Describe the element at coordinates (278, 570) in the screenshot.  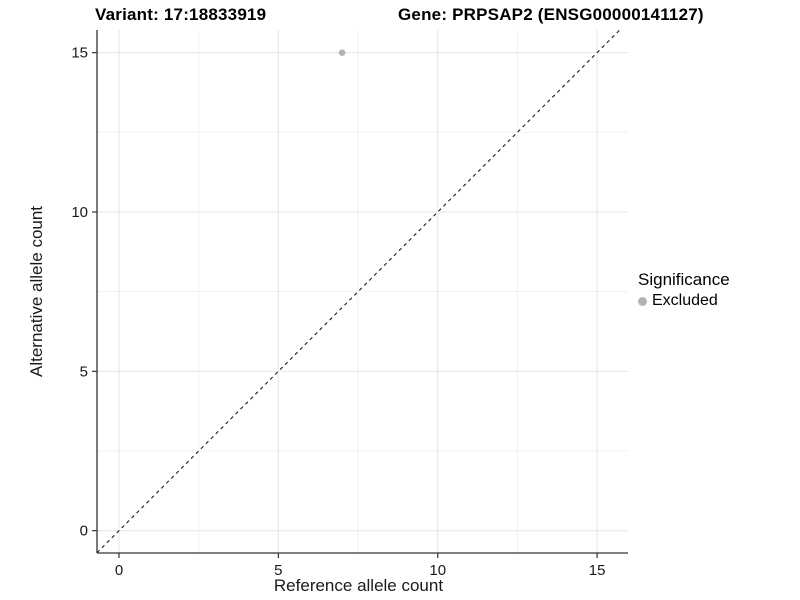
I see `x-tick-label: 5` at that location.